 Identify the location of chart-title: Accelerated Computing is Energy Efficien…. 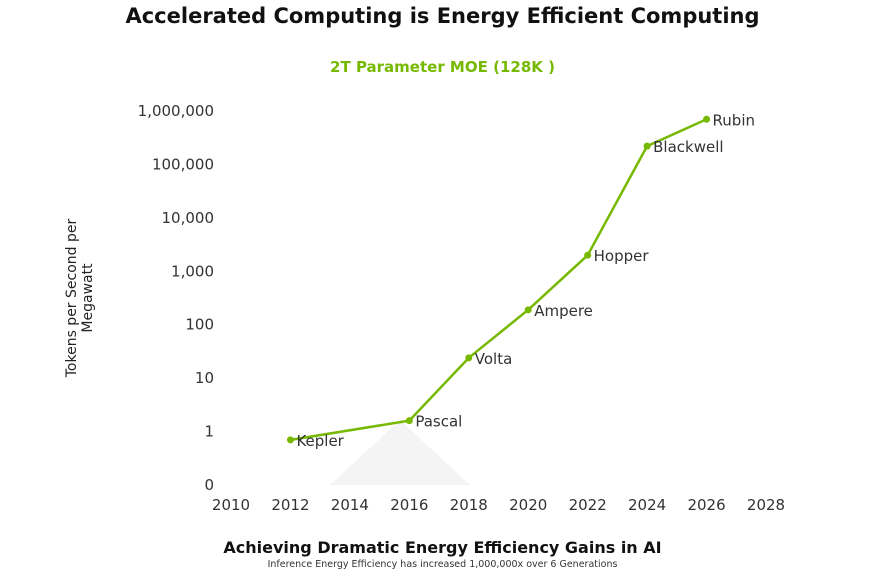
(442, 16).